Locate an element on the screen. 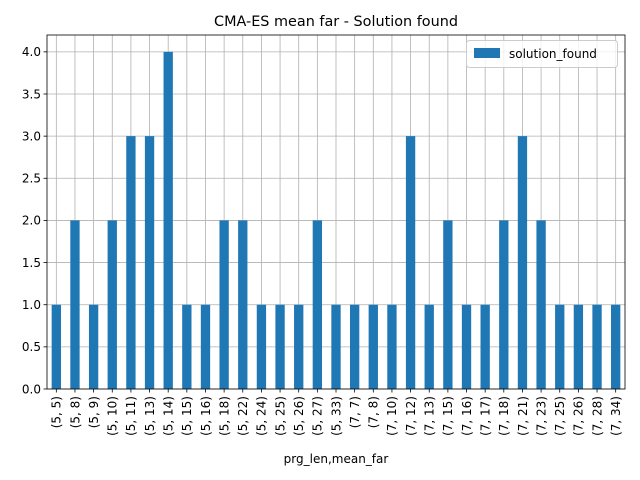 The image size is (640, 480). legend-box is located at coordinates (542, 54).